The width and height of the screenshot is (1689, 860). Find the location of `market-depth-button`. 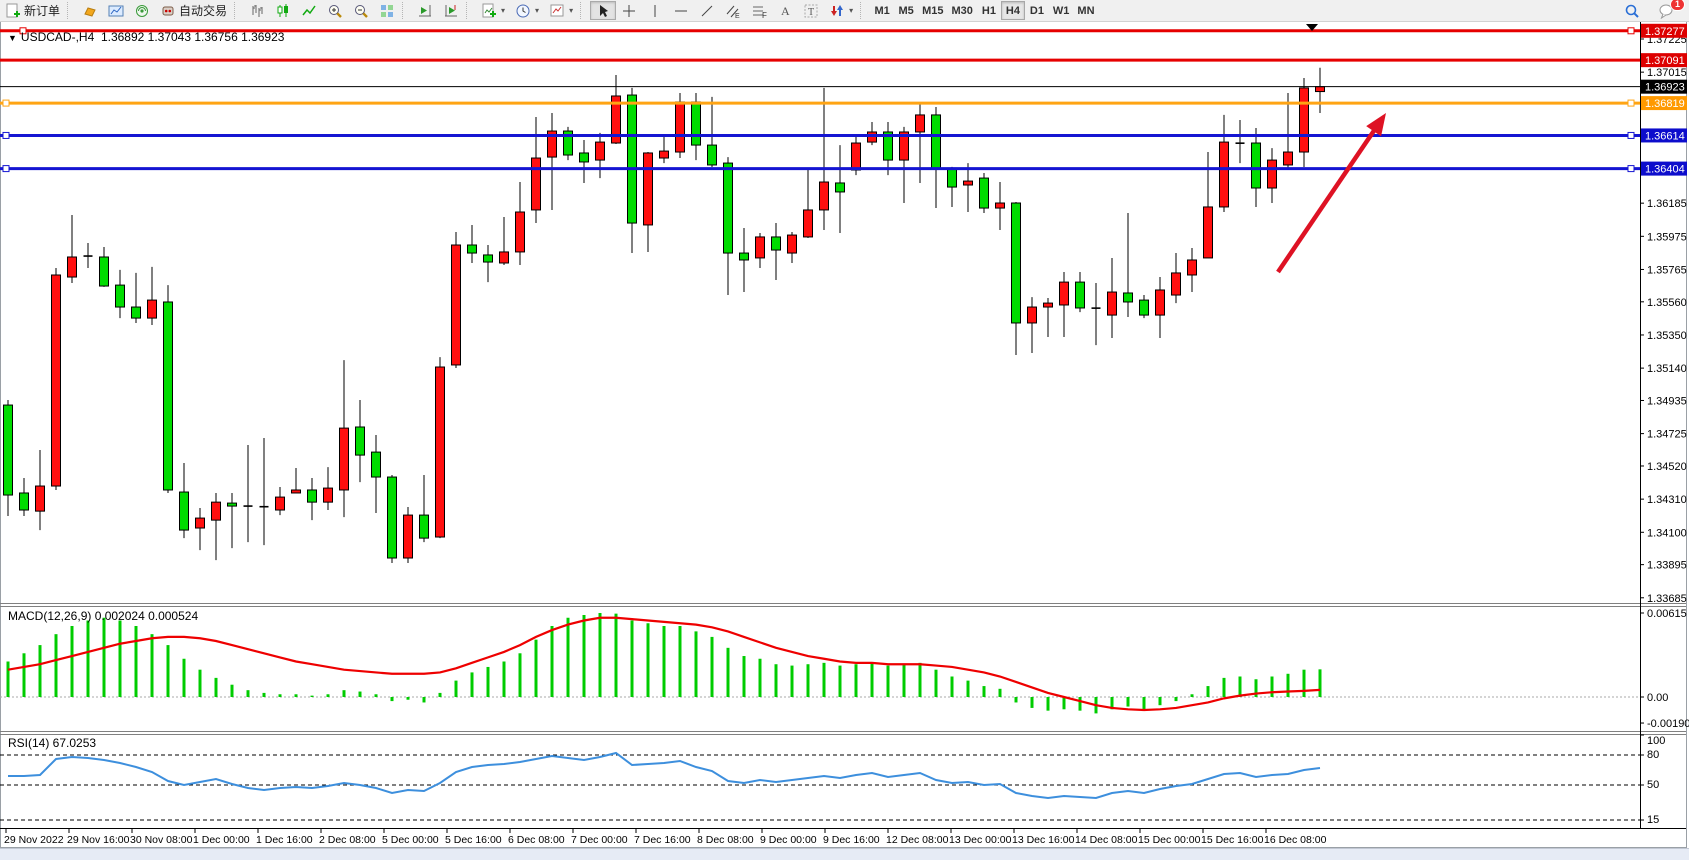

market-depth-button is located at coordinates (90, 10).